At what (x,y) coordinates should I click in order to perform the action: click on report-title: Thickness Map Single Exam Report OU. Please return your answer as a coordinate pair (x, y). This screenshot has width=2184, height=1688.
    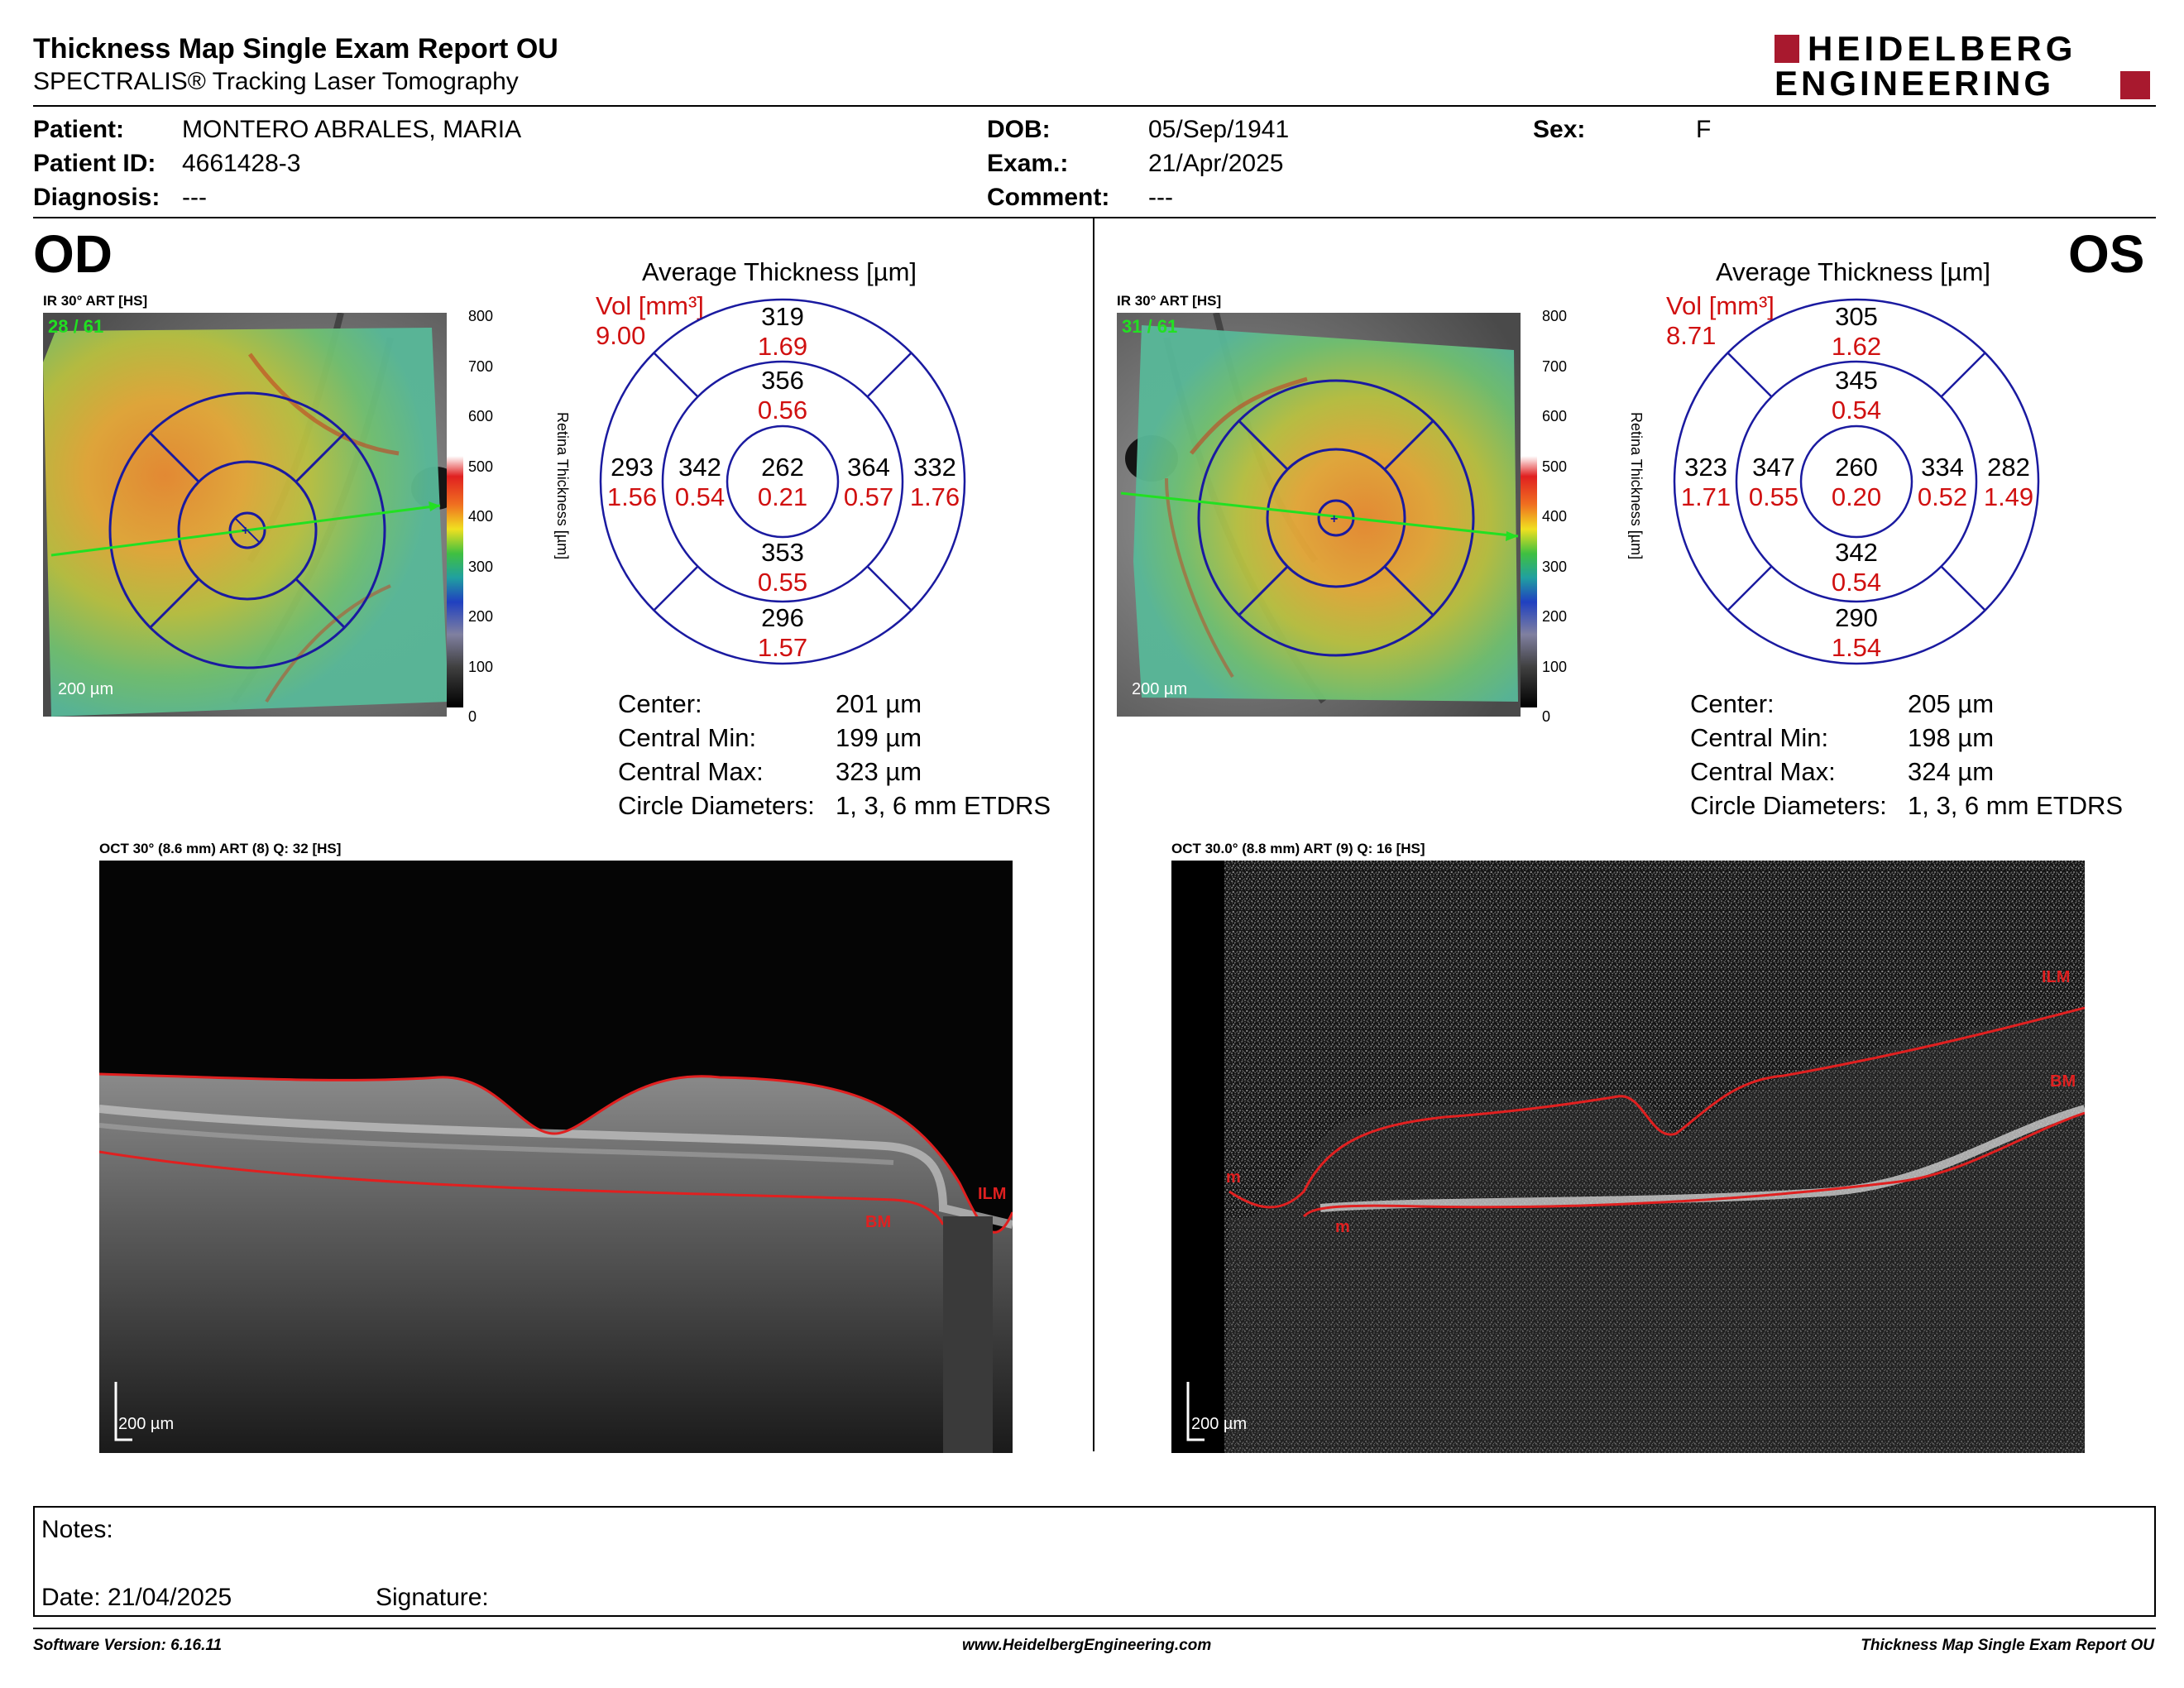
    Looking at the image, I should click on (295, 49).